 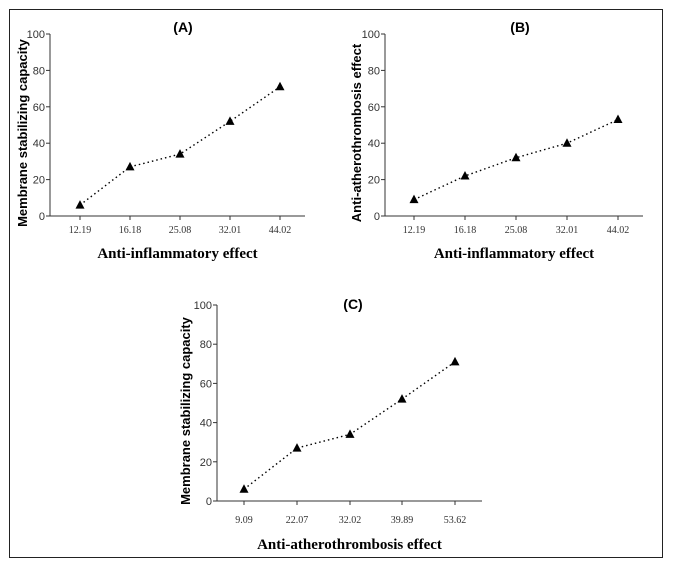 What do you see at coordinates (414, 230) in the screenshot?
I see `panel-b-x-tick-label: 12.19` at bounding box center [414, 230].